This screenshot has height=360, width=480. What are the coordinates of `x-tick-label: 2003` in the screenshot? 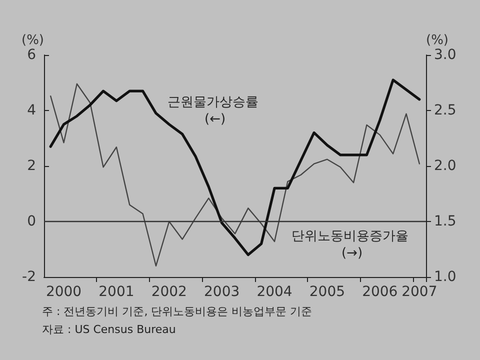 It's located at (222, 292).